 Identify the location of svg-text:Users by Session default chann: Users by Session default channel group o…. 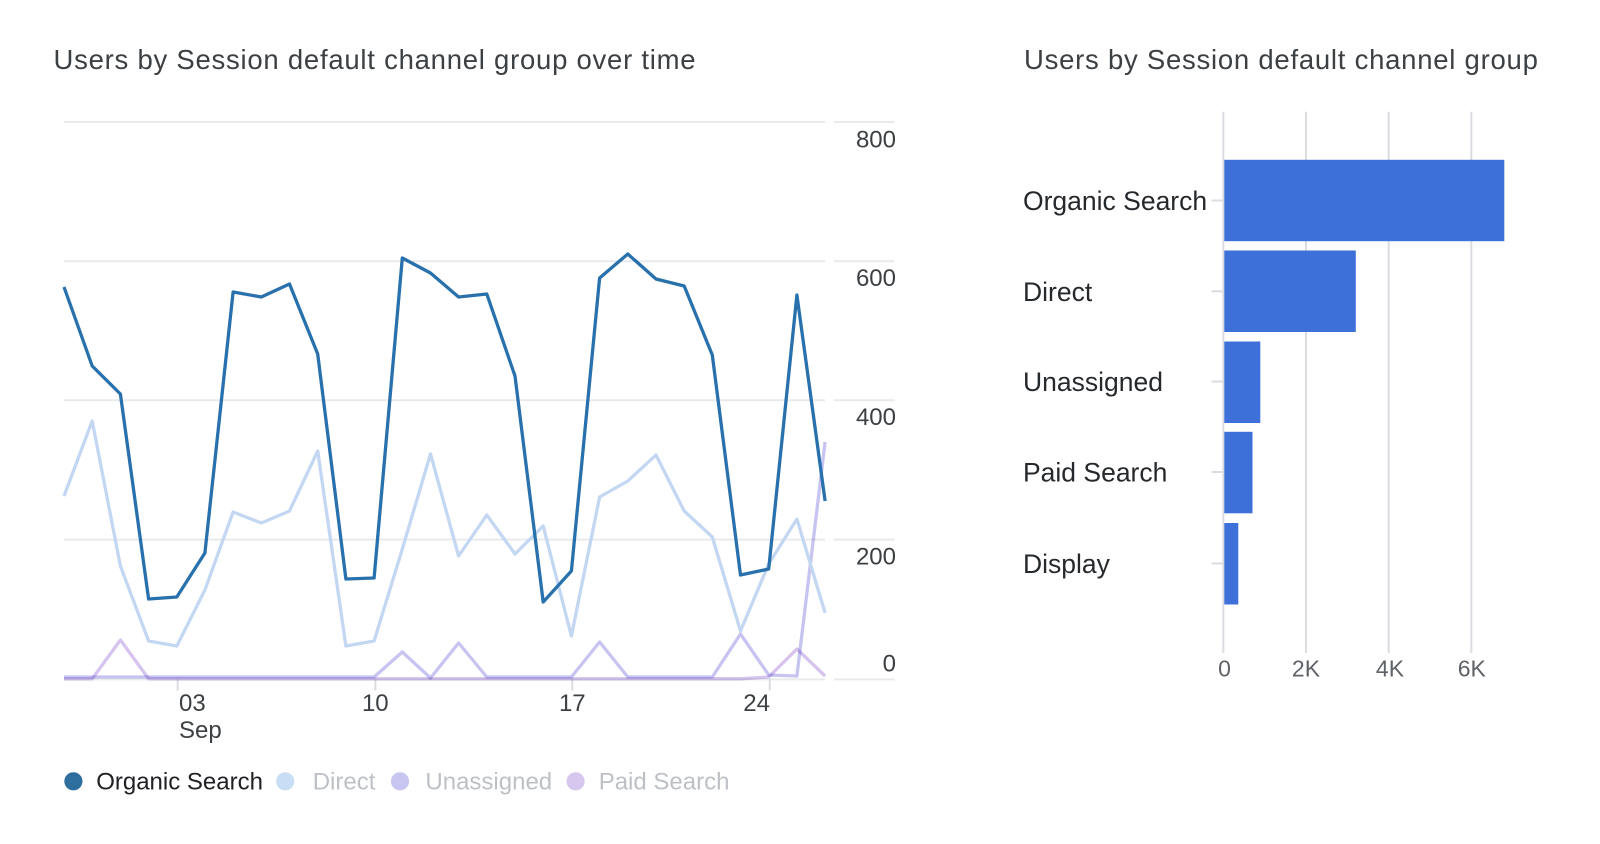
(375, 59).